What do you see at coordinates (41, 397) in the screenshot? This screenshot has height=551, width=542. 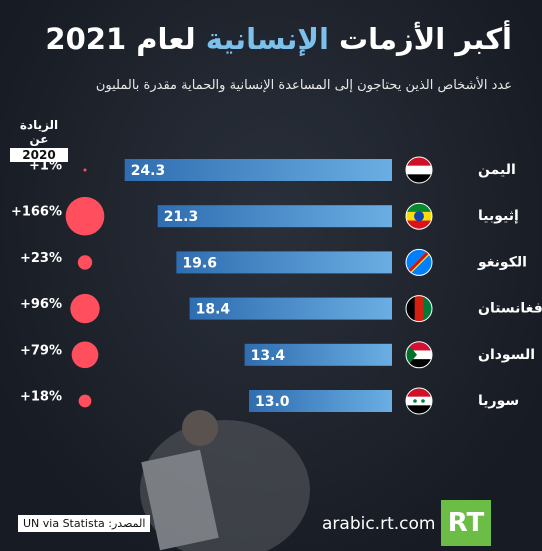 I see `change-label: +18%` at bounding box center [41, 397].